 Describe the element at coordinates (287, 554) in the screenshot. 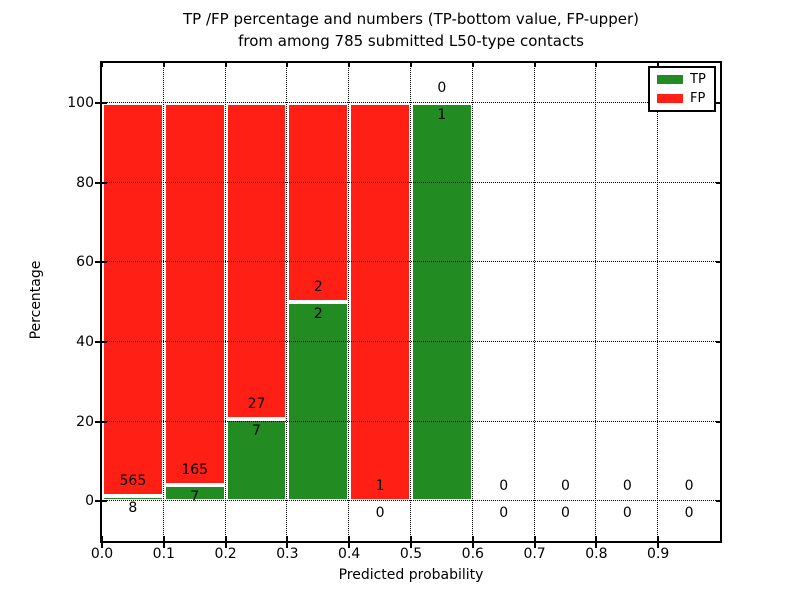

I see `x-tick-label: 0.3` at that location.